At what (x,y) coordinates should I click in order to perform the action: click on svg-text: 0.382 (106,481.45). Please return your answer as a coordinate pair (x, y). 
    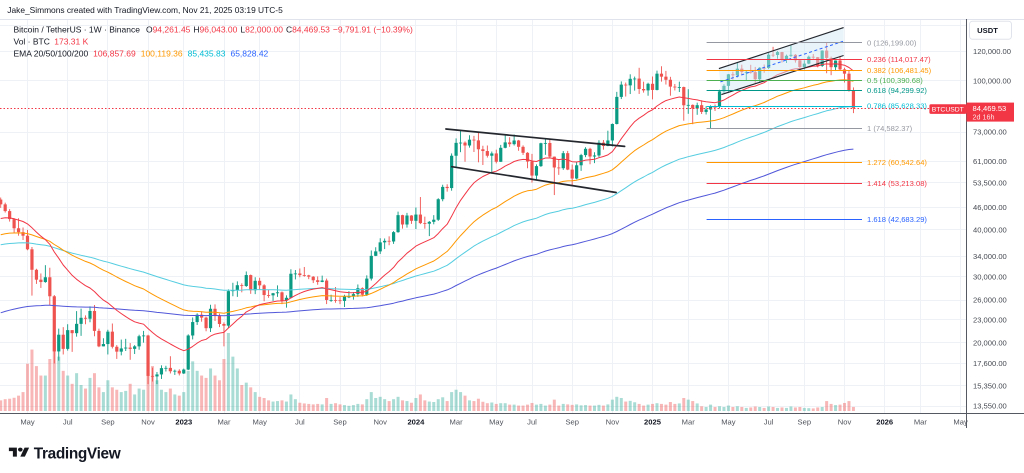
    Looking at the image, I should click on (899, 70).